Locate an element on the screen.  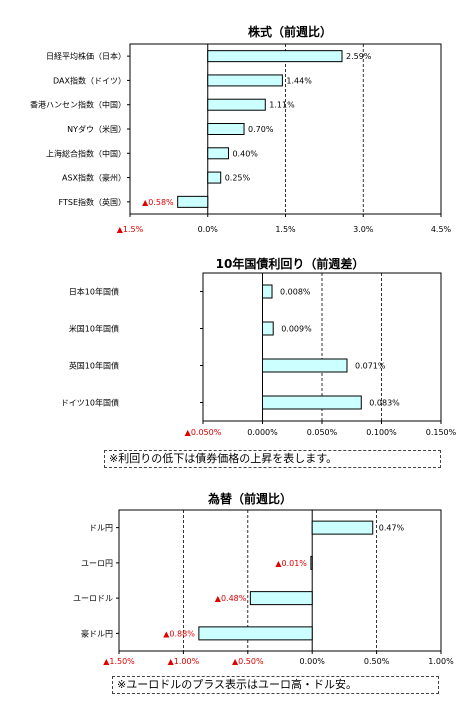
chart-2-data-label: 0.008% is located at coordinates (295, 292).